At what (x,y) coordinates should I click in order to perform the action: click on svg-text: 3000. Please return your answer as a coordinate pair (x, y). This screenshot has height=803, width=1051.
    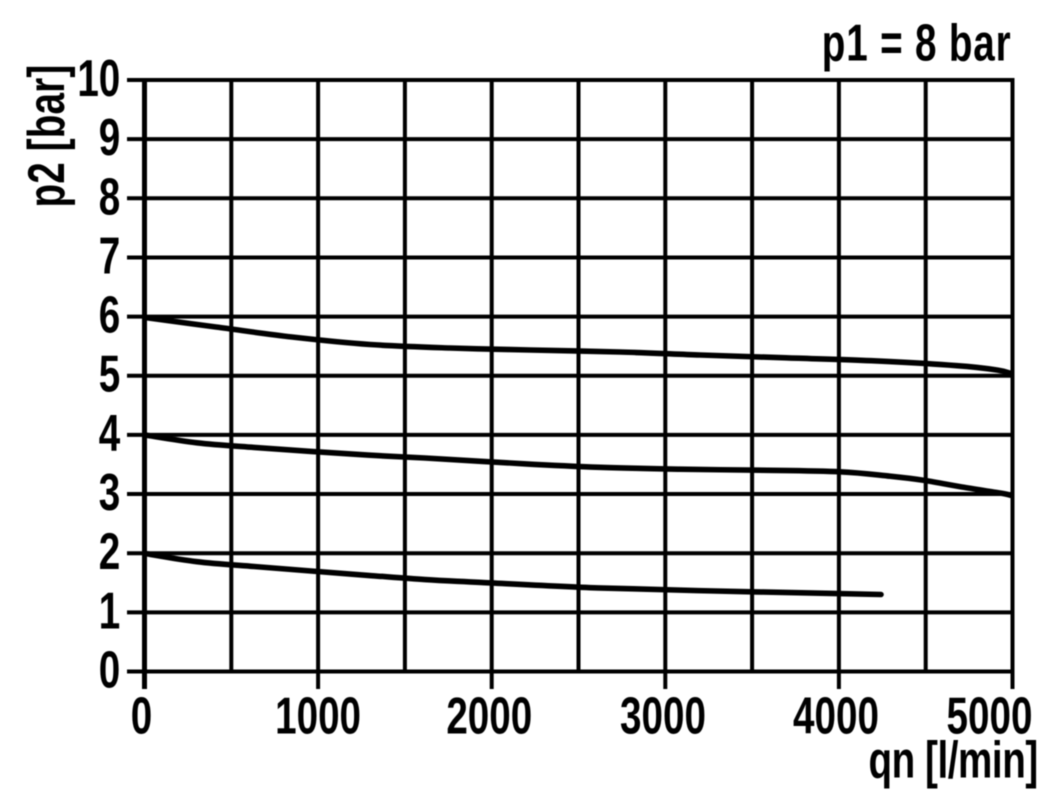
    Looking at the image, I should click on (663, 716).